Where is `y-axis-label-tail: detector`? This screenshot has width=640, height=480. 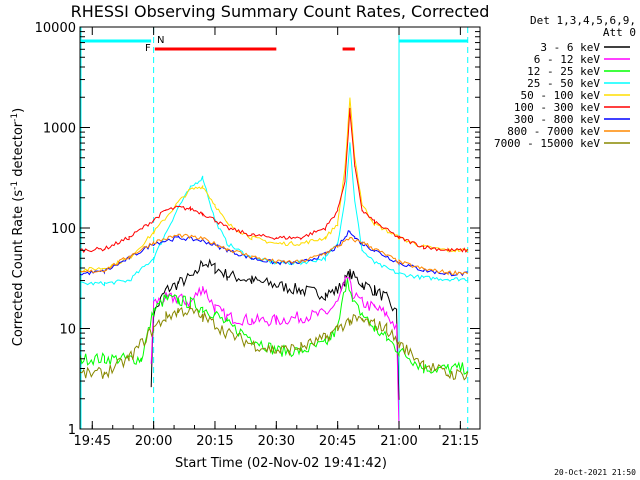
y-axis-label-tail: detector is located at coordinates (18, 151).